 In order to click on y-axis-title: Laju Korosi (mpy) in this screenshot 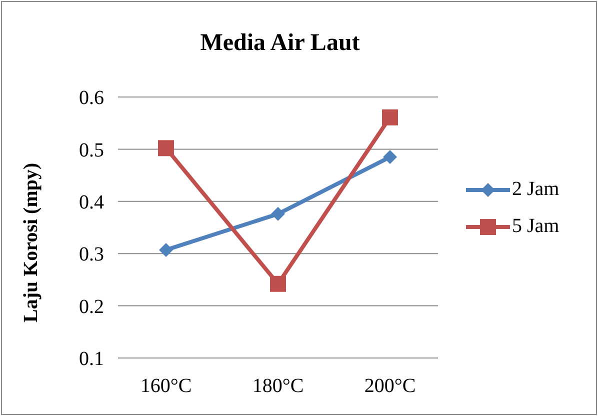, I will do `click(31, 242)`.